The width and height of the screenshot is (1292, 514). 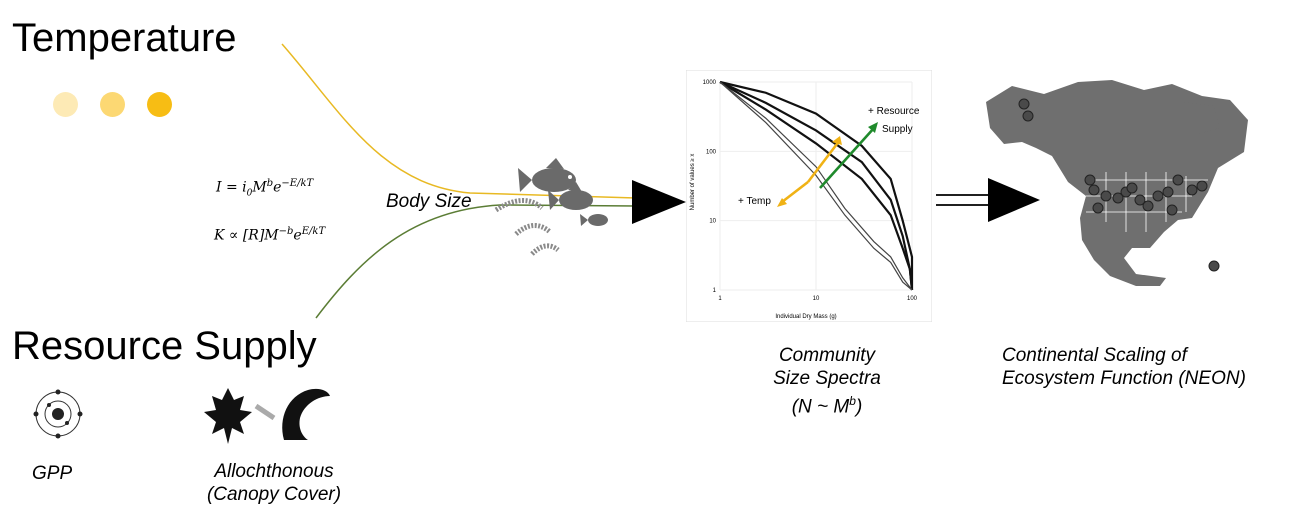 What do you see at coordinates (912, 299) in the screenshot?
I see `x-tick-label: 100` at bounding box center [912, 299].